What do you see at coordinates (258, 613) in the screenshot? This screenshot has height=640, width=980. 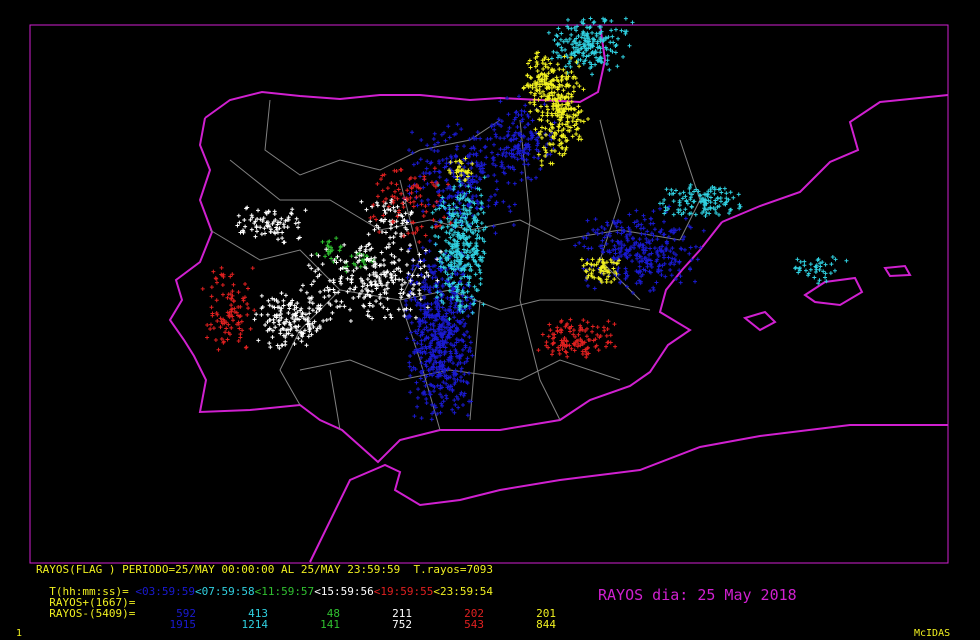 I see `strike-count: 413` at bounding box center [258, 613].